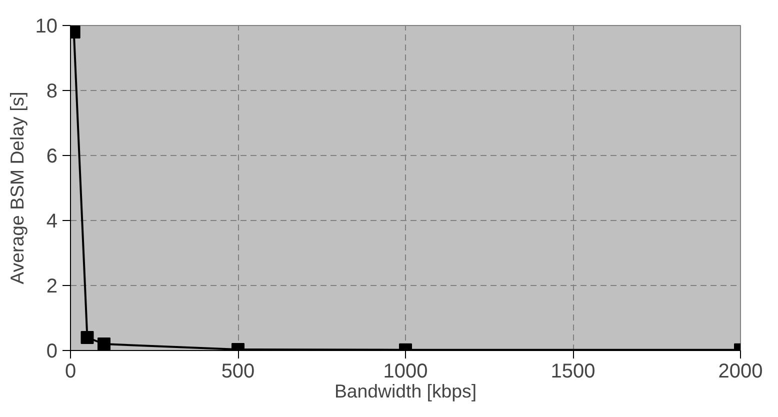 The image size is (778, 417). What do you see at coordinates (405, 391) in the screenshot?
I see `x-axis-title: Bandwidth [kbps]` at bounding box center [405, 391].